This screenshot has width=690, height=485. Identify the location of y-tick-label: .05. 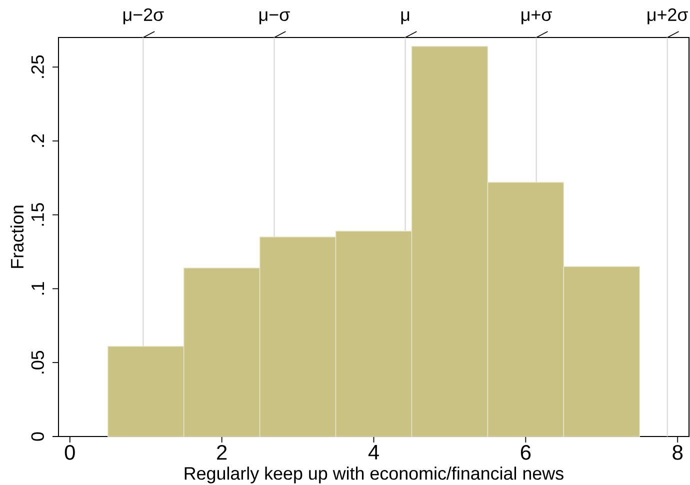
(37, 362).